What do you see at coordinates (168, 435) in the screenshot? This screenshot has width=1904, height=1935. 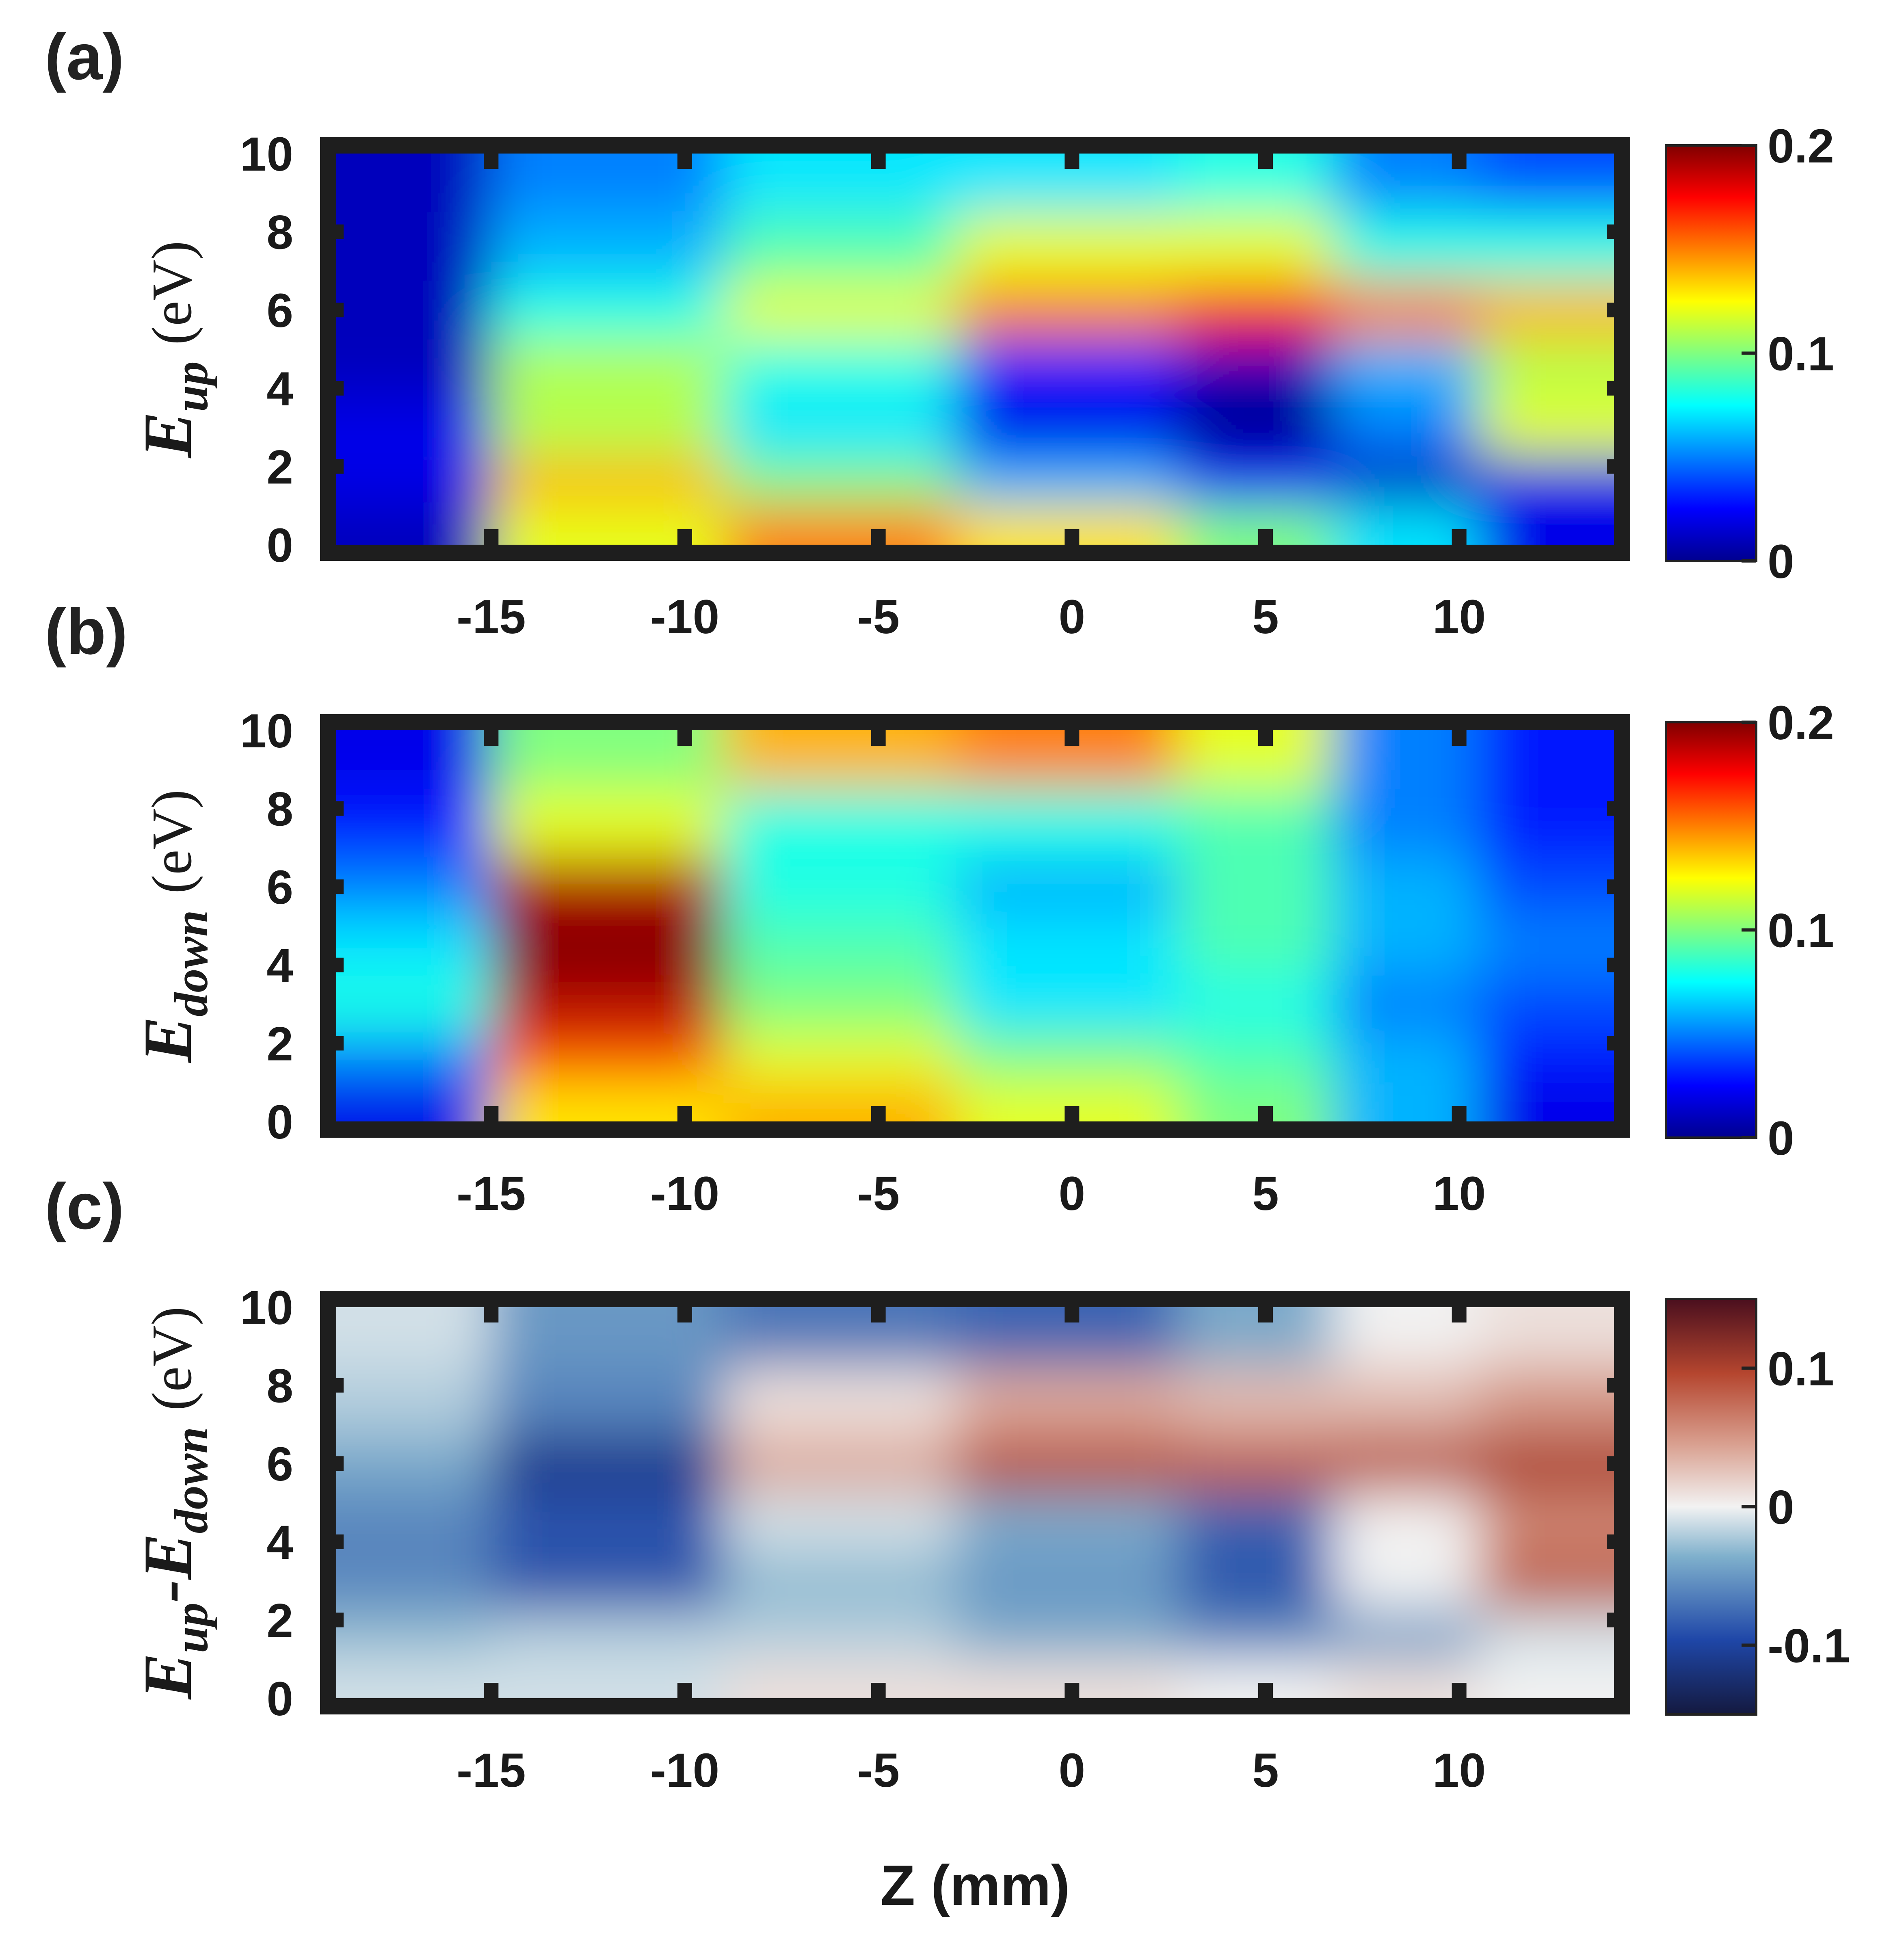 I see `ylabel-a-main: E` at bounding box center [168, 435].